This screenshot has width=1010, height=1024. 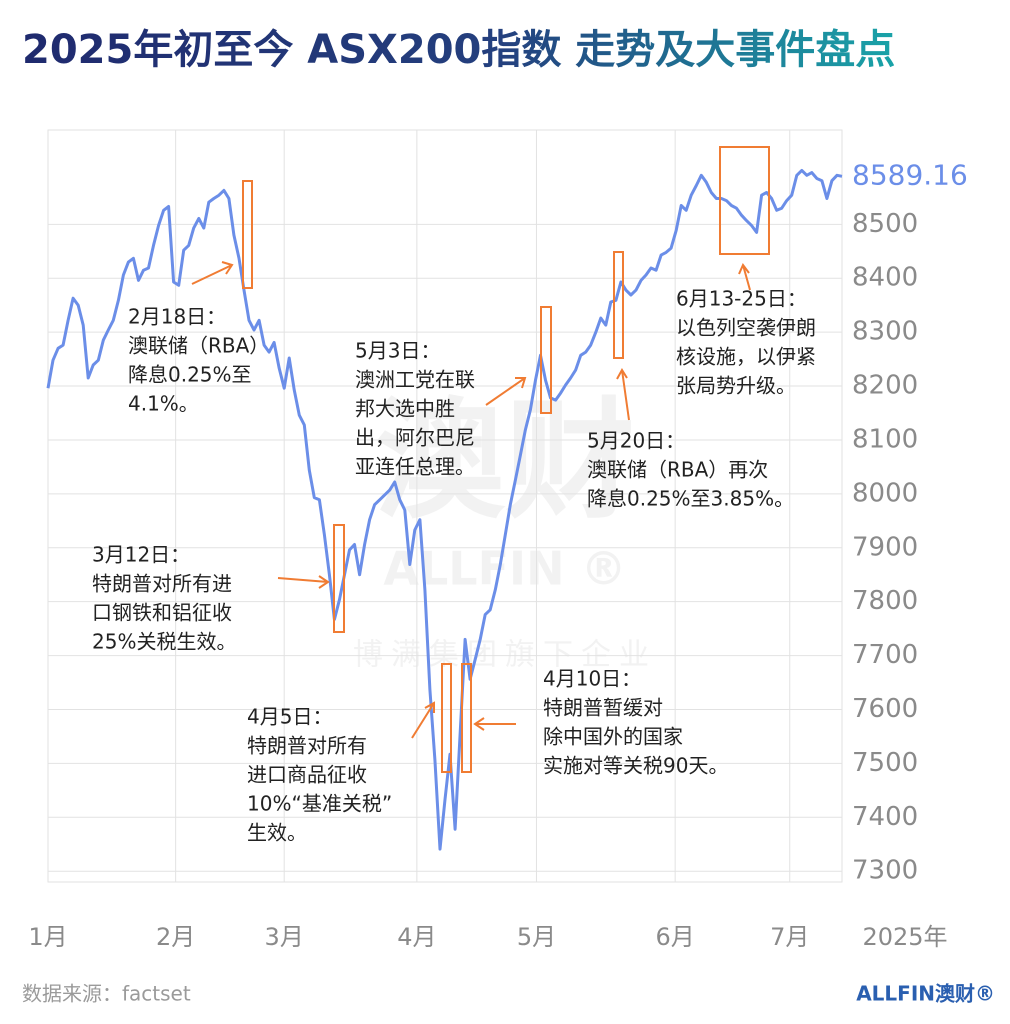 I want to click on annotation-line: 4月5日：, so click(x=289, y=717).